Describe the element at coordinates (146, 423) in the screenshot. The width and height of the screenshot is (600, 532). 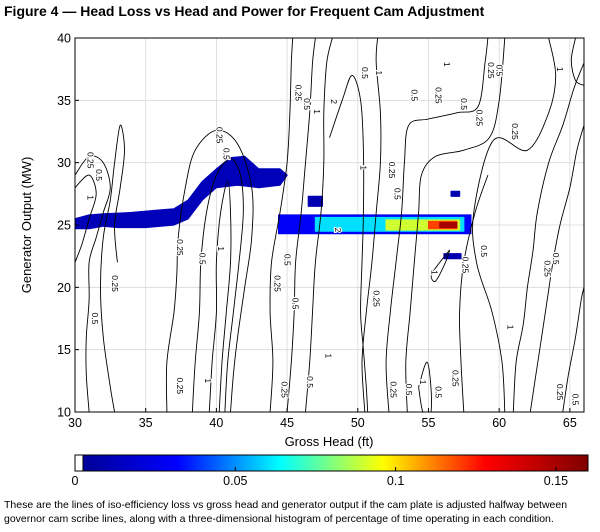
I see `x-tick-label: 35` at that location.